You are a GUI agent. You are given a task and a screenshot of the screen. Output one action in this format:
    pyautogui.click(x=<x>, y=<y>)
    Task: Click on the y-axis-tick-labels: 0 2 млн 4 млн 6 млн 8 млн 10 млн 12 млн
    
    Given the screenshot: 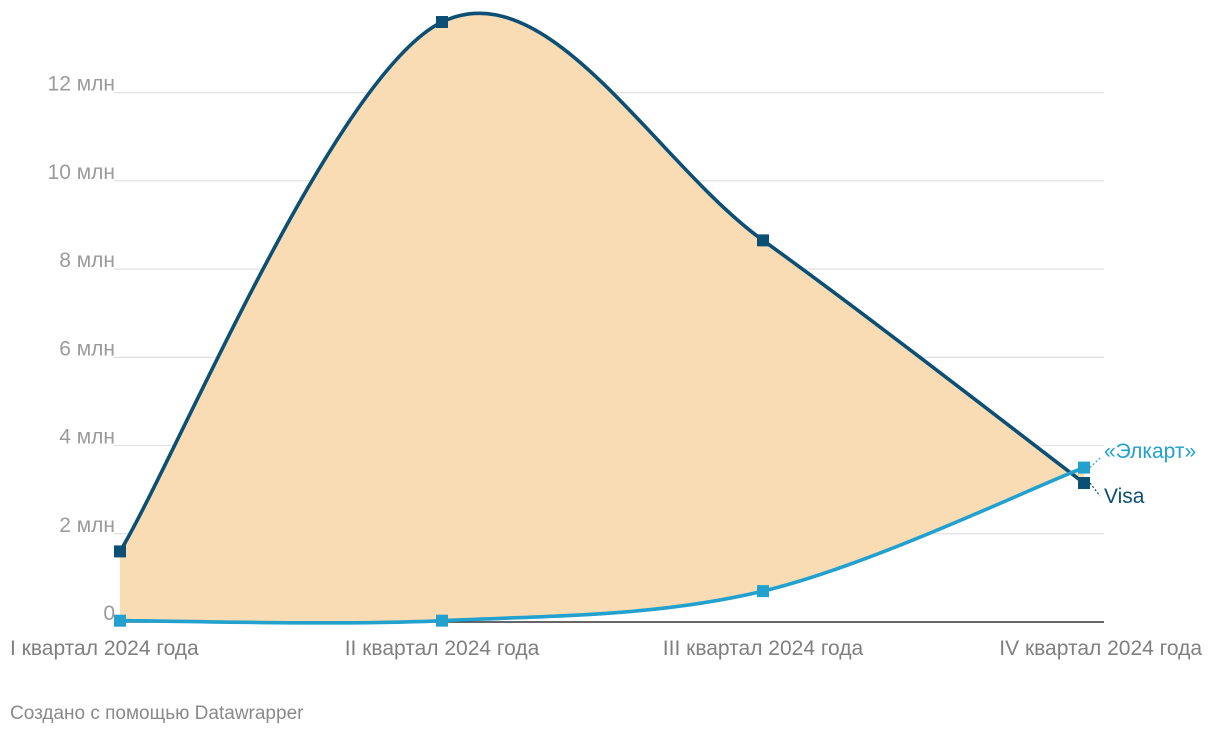 What is the action you would take?
    pyautogui.click(x=81, y=349)
    